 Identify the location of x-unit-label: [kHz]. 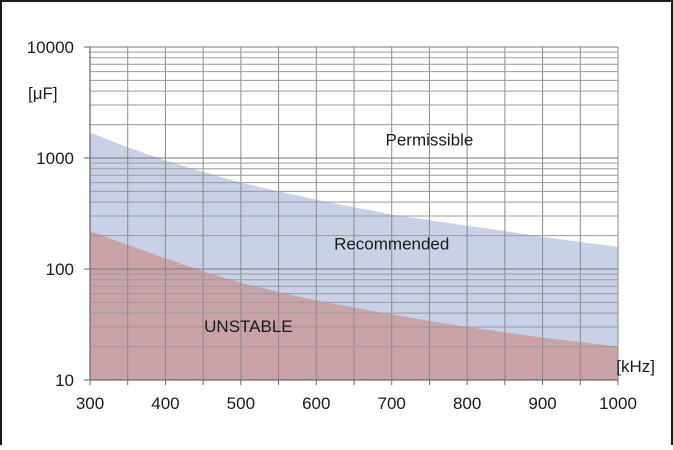
(635, 366).